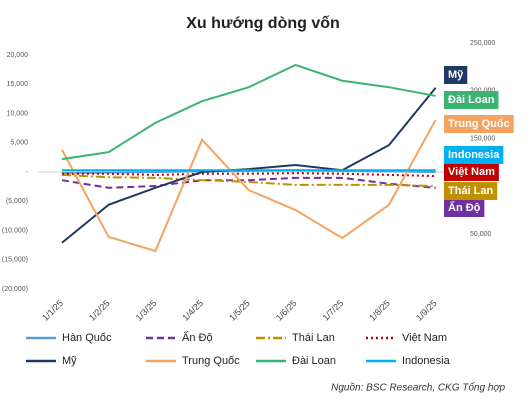 This screenshot has height=408, width=527. Describe the element at coordinates (99, 310) in the screenshot. I see `x-tick-label: 1/2/25` at that location.